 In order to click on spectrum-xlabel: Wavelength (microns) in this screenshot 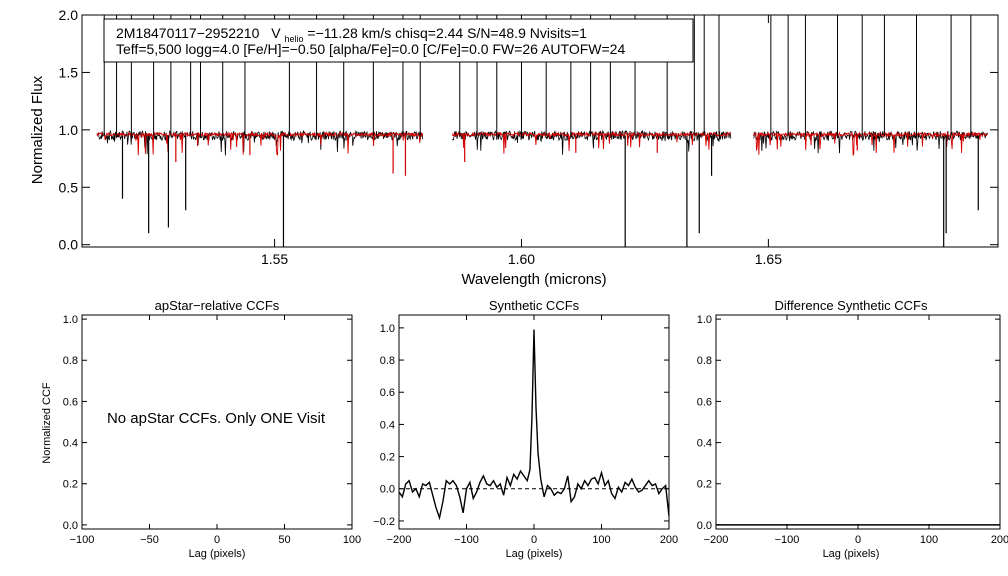, I will do `click(533, 279)`.